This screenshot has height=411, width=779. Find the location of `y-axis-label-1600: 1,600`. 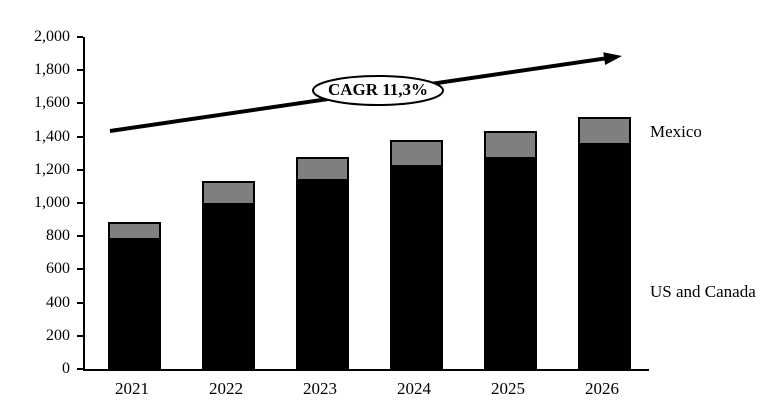

y-axis-label-1600: 1,600 is located at coordinates (52, 102).